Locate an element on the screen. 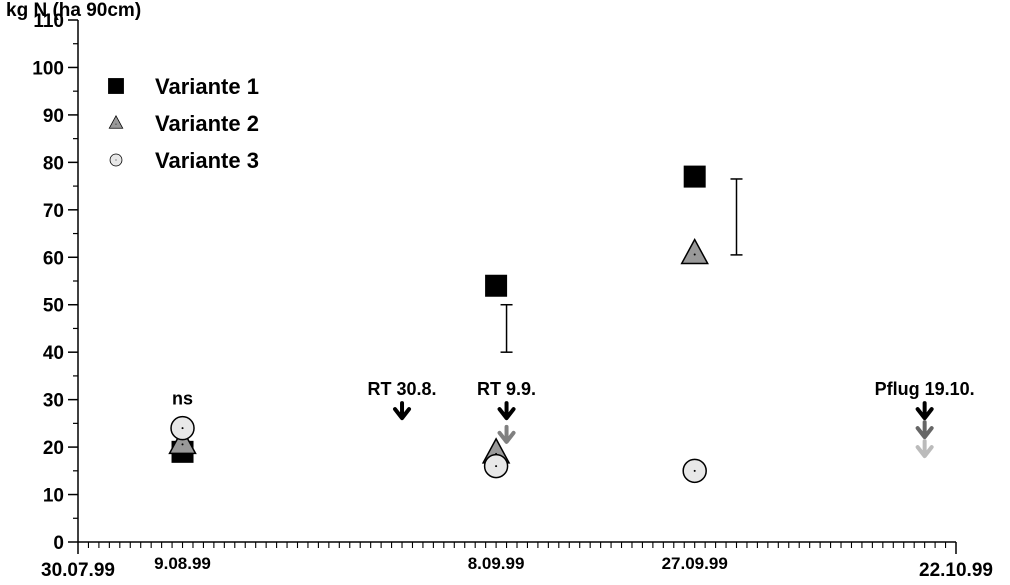  y-tick-label: 40 is located at coordinates (53, 353).